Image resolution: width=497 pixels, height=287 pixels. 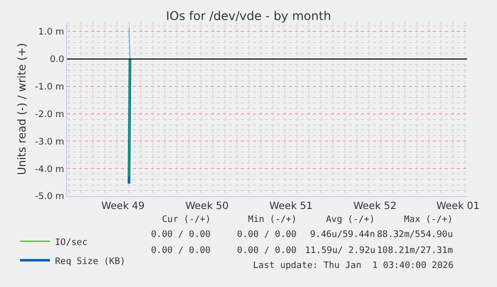 What do you see at coordinates (375, 206) in the screenshot?
I see `x-tick-label: Week 52` at bounding box center [375, 206].